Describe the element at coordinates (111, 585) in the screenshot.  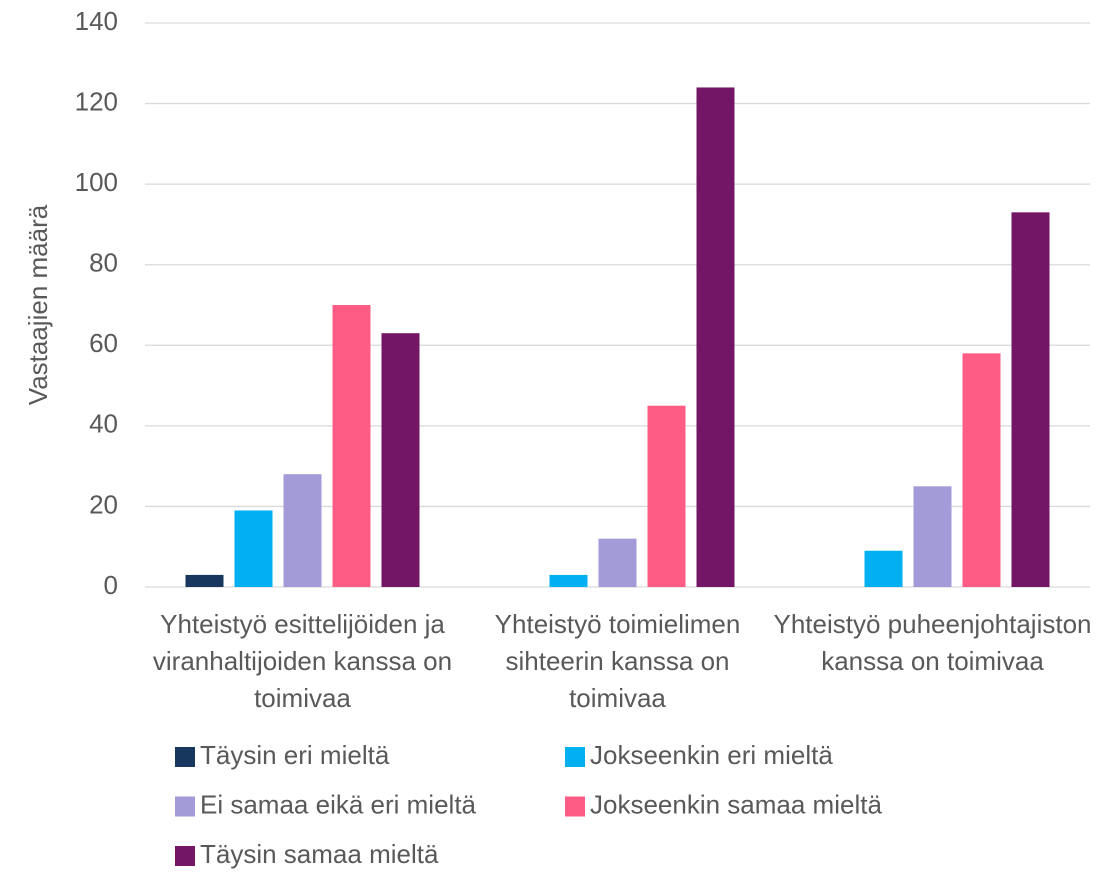
I see `y-tick-label: 0` at that location.